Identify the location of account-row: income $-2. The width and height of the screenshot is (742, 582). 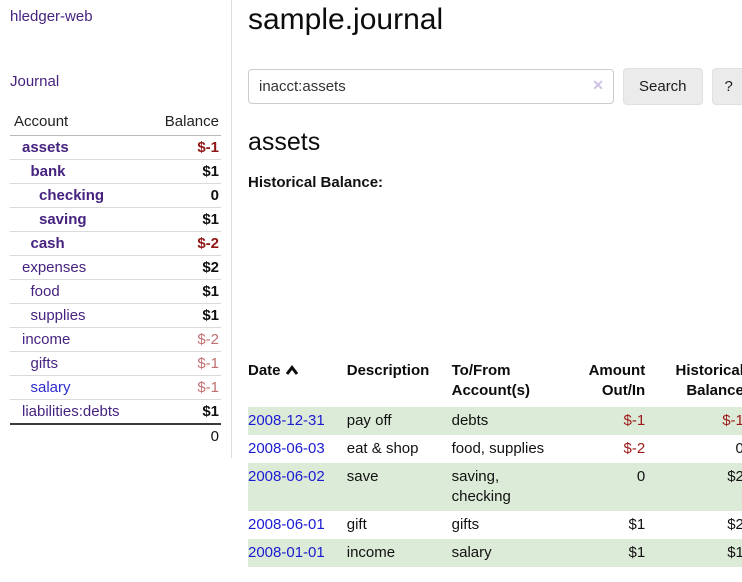
(115, 339).